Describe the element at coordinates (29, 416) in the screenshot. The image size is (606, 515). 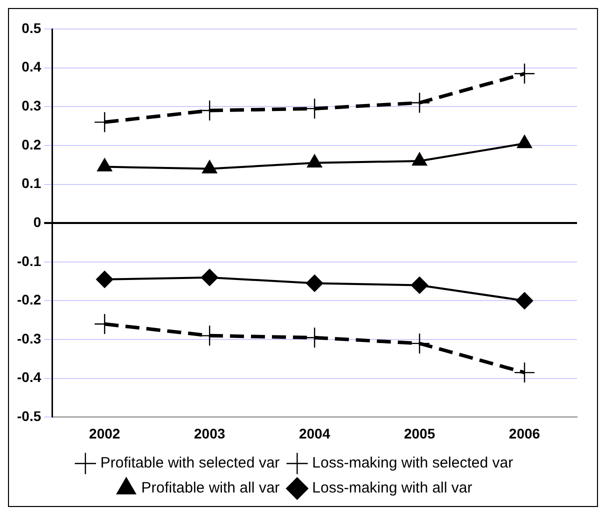
I see `y-tick-label: -0.5` at that location.